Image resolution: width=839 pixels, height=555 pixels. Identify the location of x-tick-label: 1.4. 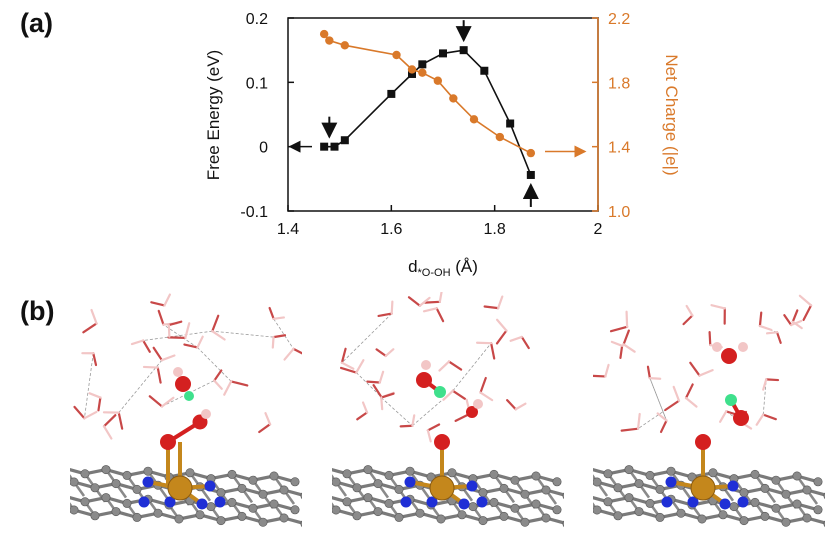
(288, 229).